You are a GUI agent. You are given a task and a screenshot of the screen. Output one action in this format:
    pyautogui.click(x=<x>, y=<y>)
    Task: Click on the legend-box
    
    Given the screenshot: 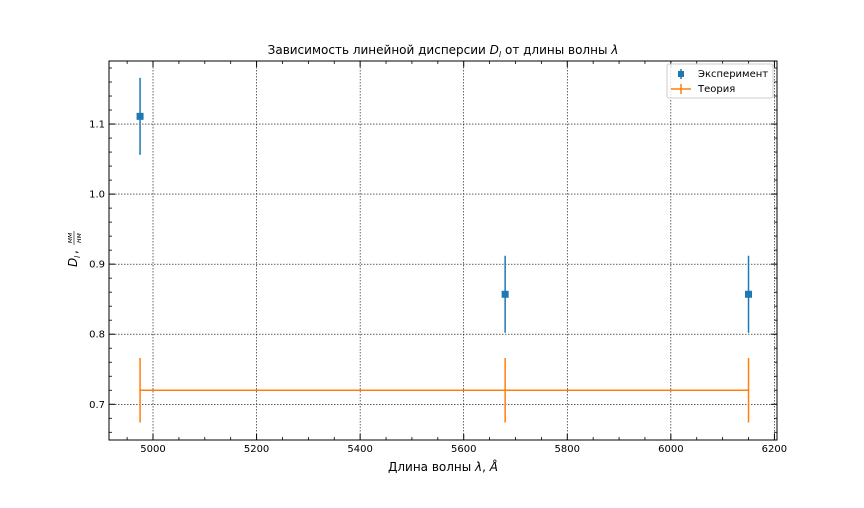 What is the action you would take?
    pyautogui.click(x=720, y=81)
    